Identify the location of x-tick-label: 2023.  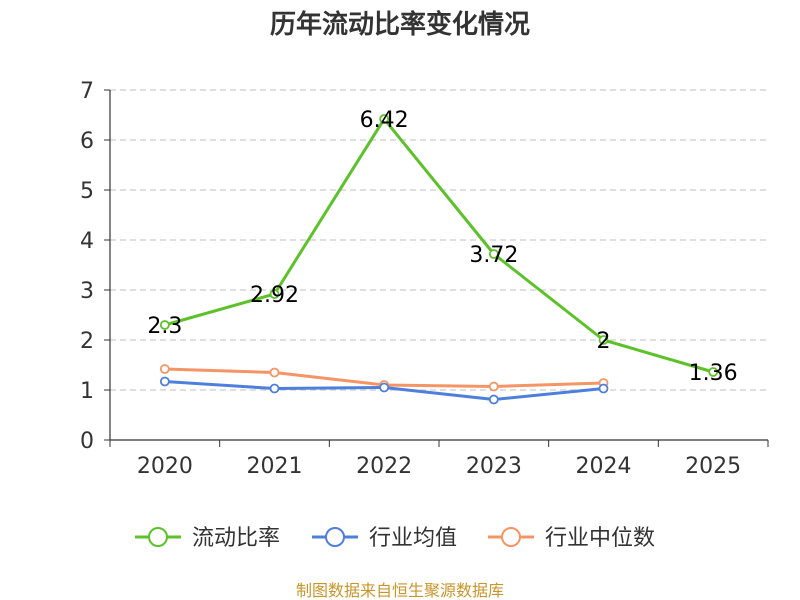
(494, 466).